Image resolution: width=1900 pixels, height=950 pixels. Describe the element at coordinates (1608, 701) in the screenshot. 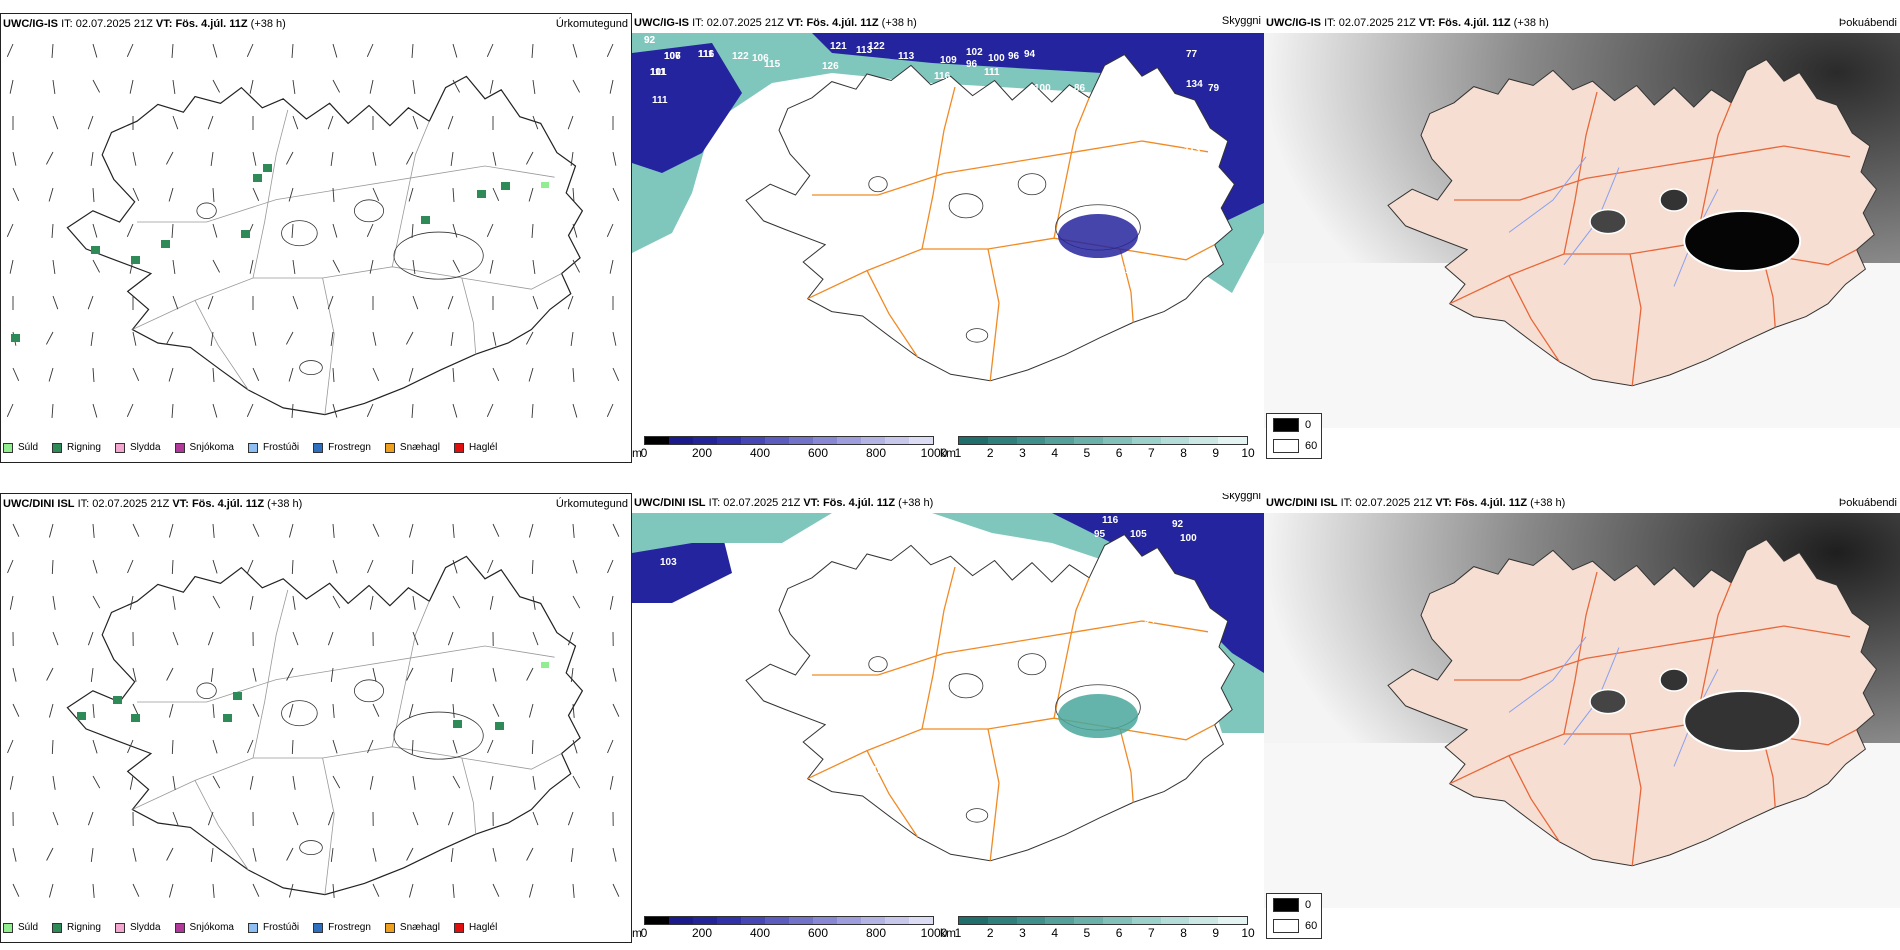

I see `glacier-fog` at that location.